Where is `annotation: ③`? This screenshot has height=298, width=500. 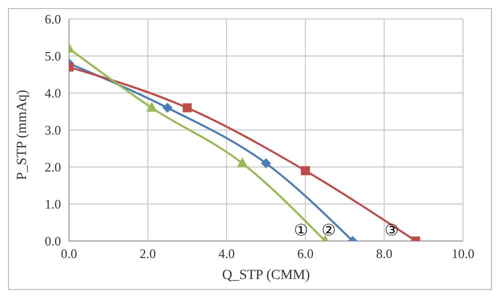 annotation: ③ is located at coordinates (391, 230).